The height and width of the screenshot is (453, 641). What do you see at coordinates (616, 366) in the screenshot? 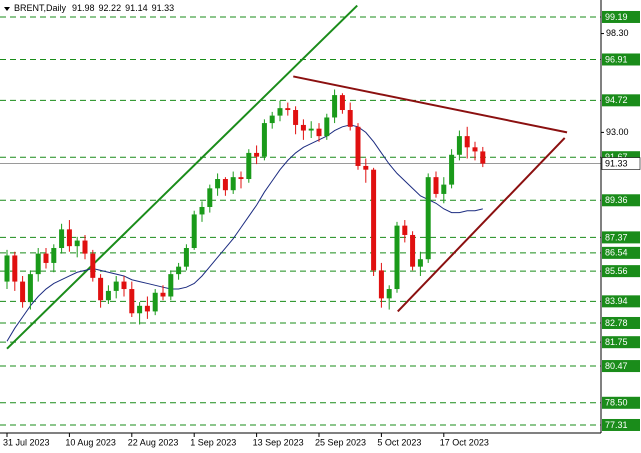
I see `level-label: 80.47` at bounding box center [616, 366].